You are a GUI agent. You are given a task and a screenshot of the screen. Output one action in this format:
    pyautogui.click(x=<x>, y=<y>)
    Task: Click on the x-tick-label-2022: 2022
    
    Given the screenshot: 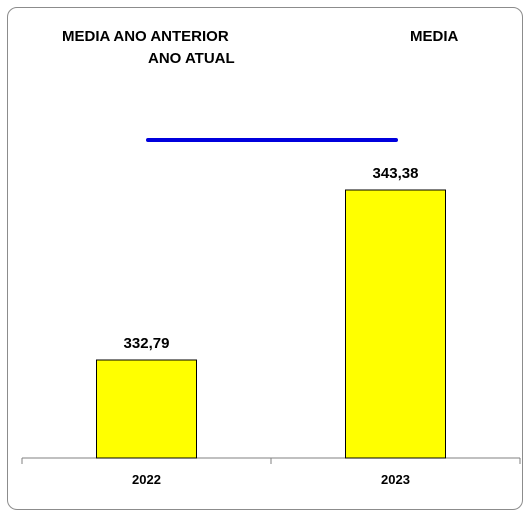 What is the action you would take?
    pyautogui.click(x=146, y=479)
    